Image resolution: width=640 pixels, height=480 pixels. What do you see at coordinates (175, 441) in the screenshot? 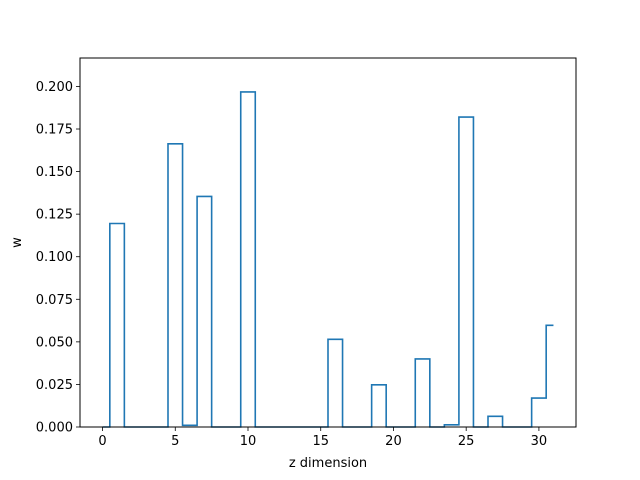
I see `x-tick-label: 5` at bounding box center [175, 441].